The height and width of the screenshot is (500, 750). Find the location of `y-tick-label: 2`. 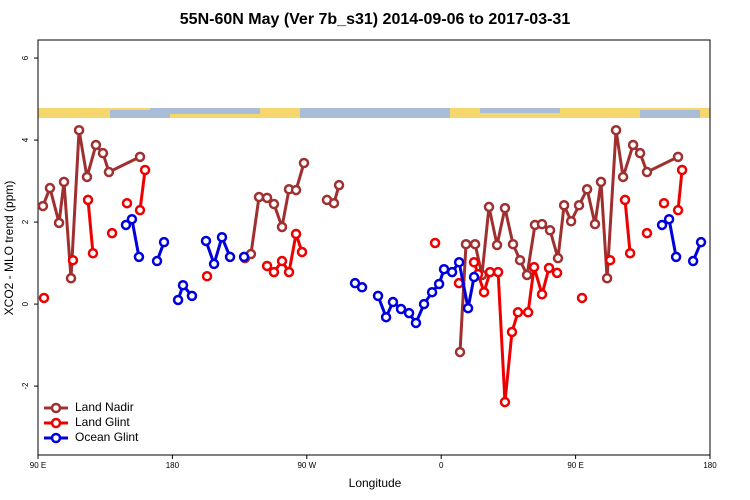

y-tick-label: 2 is located at coordinates (25, 221).